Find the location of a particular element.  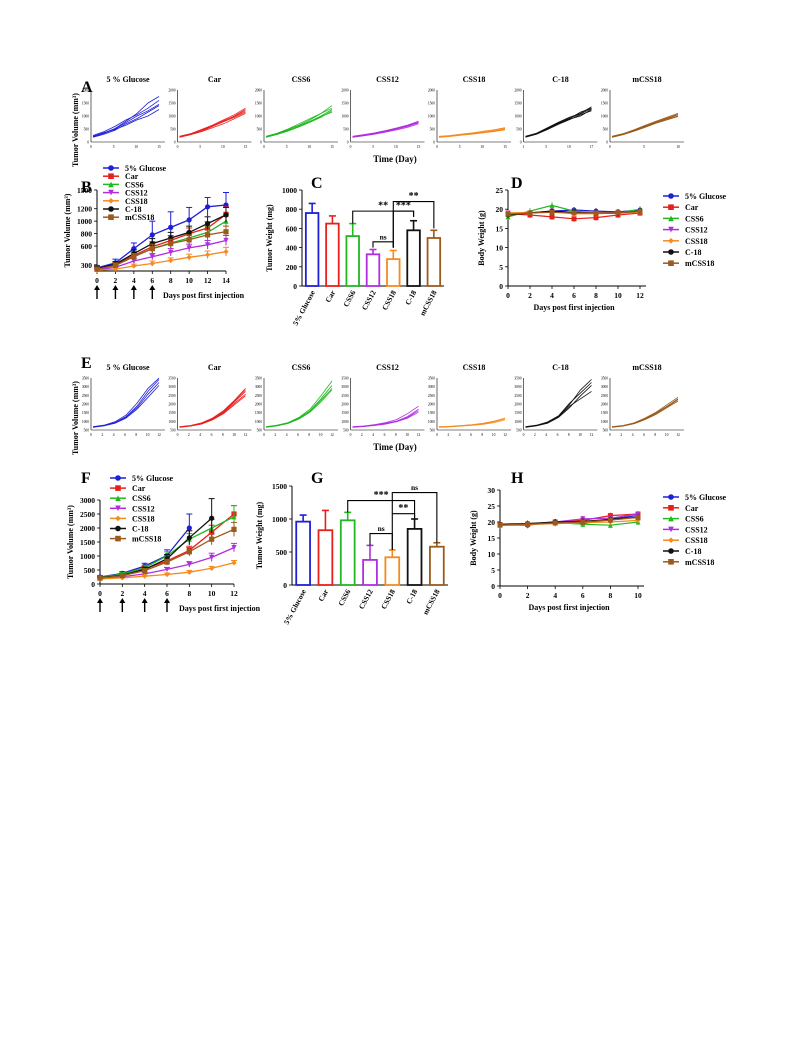

legend-entry: CSS12 is located at coordinates (143, 508).